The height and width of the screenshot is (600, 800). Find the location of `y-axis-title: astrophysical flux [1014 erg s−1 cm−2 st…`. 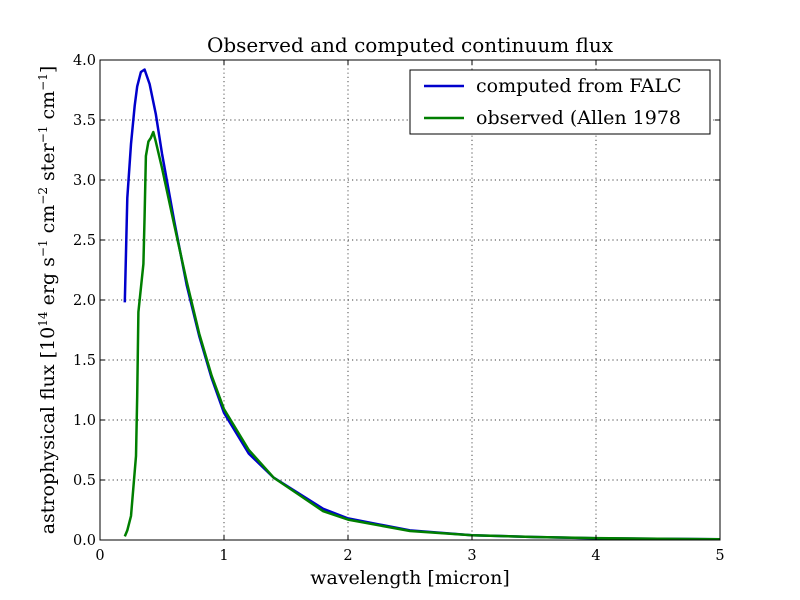

y-axis-title: astrophysical flux [1014 erg s−1 cm−2 st… is located at coordinates (47, 300).